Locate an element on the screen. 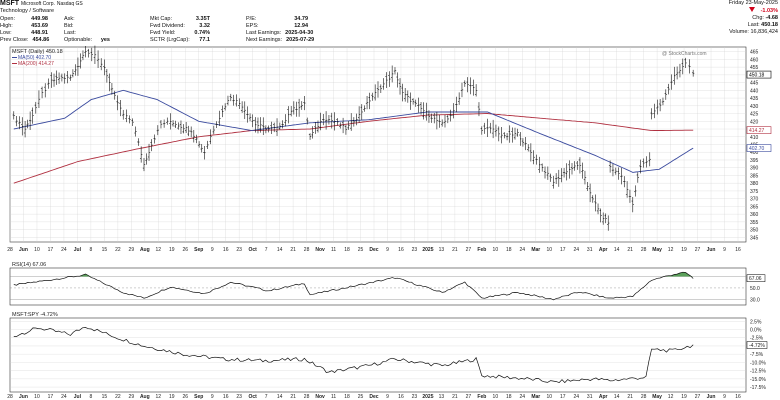 Image resolution: width=780 pixels, height=400 pixels. fundamental-value: 448.91 is located at coordinates (39, 33).